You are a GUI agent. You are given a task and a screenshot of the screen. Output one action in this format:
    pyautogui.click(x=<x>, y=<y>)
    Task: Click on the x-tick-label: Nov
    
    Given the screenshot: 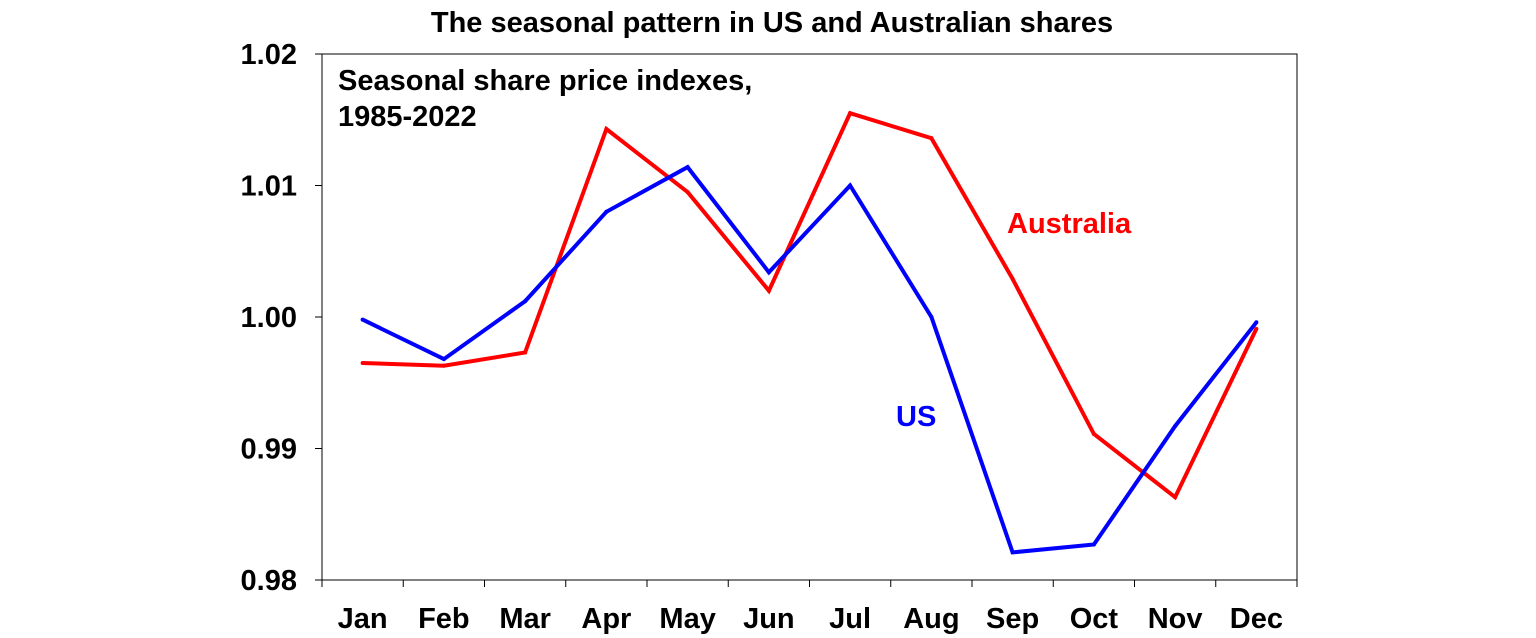 What is the action you would take?
    pyautogui.click(x=1175, y=619)
    